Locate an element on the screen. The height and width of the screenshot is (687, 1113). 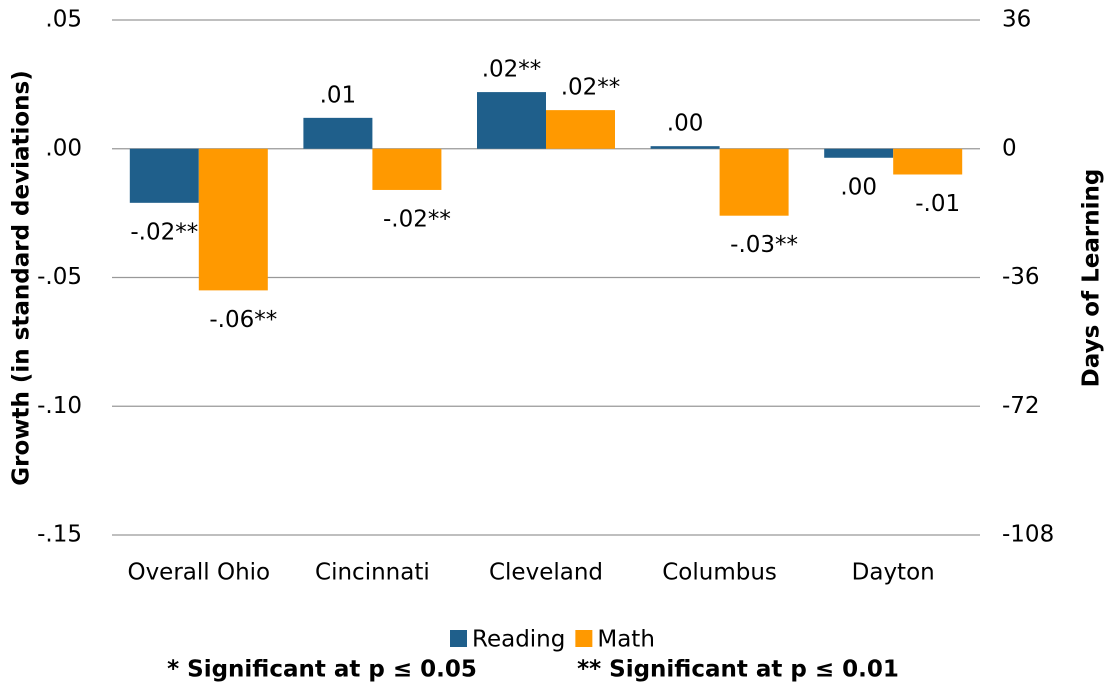
footnote: * Significant at p ≤ 0.05 is located at coordinates (322, 670).